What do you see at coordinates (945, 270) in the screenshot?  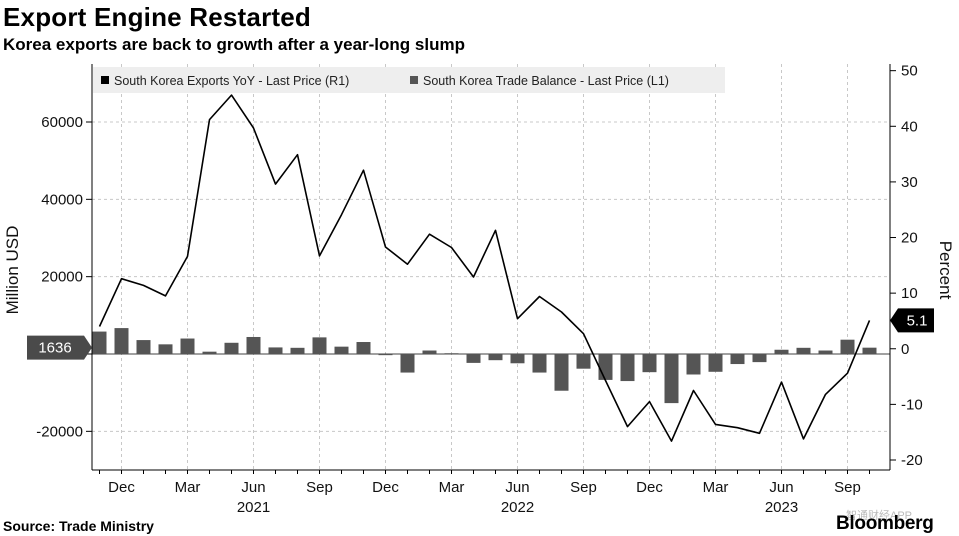 I see `right-axis-title: Percent` at bounding box center [945, 270].